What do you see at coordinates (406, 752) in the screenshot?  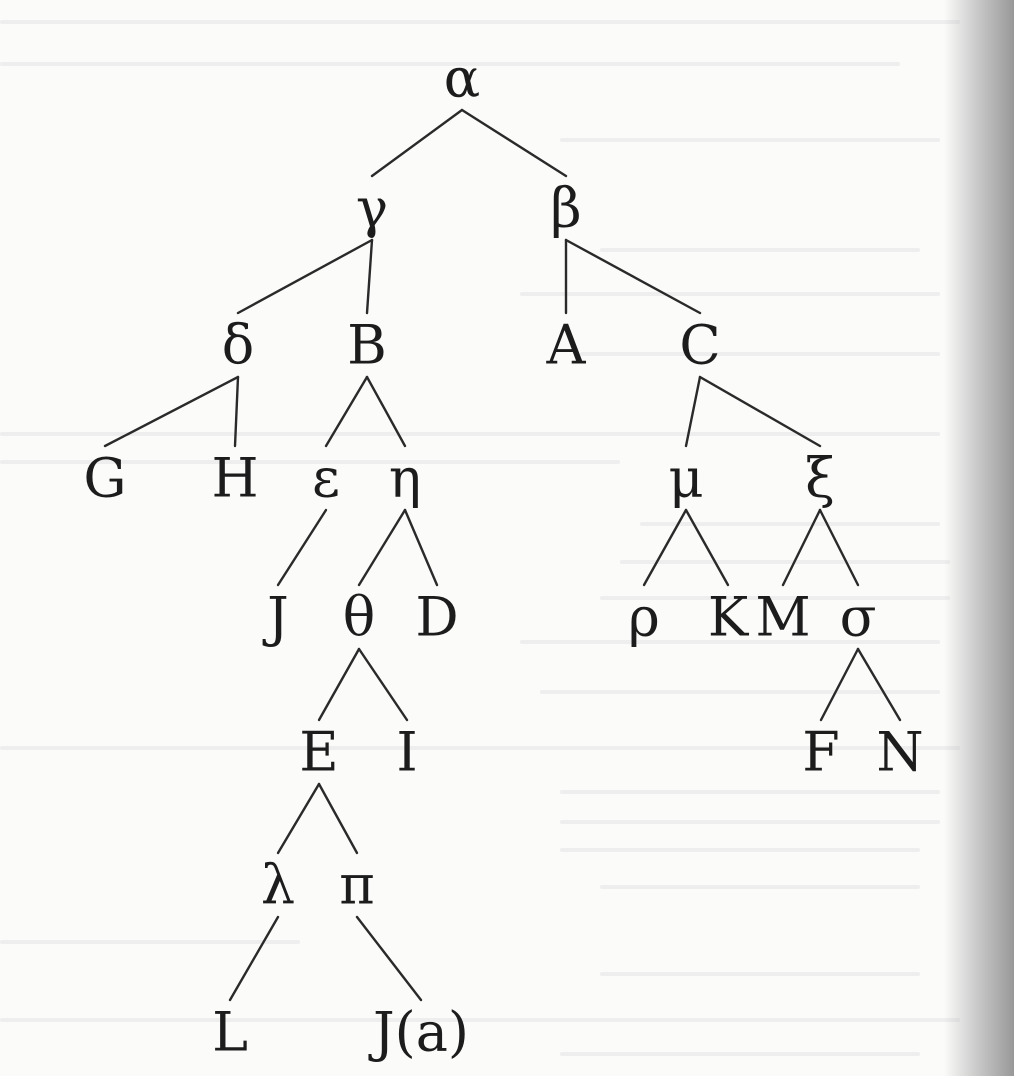 I see `node-I: I` at bounding box center [406, 752].